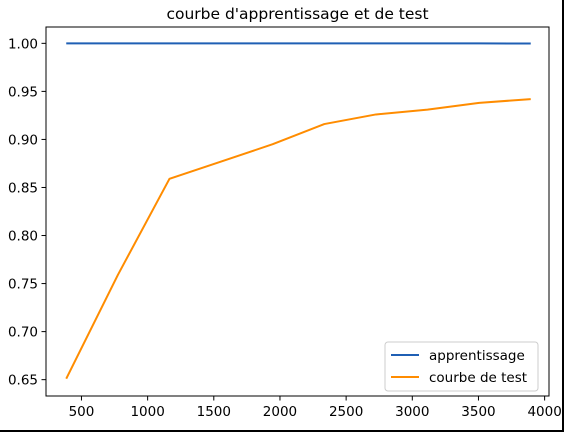 The image size is (564, 432). I want to click on legend-box, so click(461, 366).